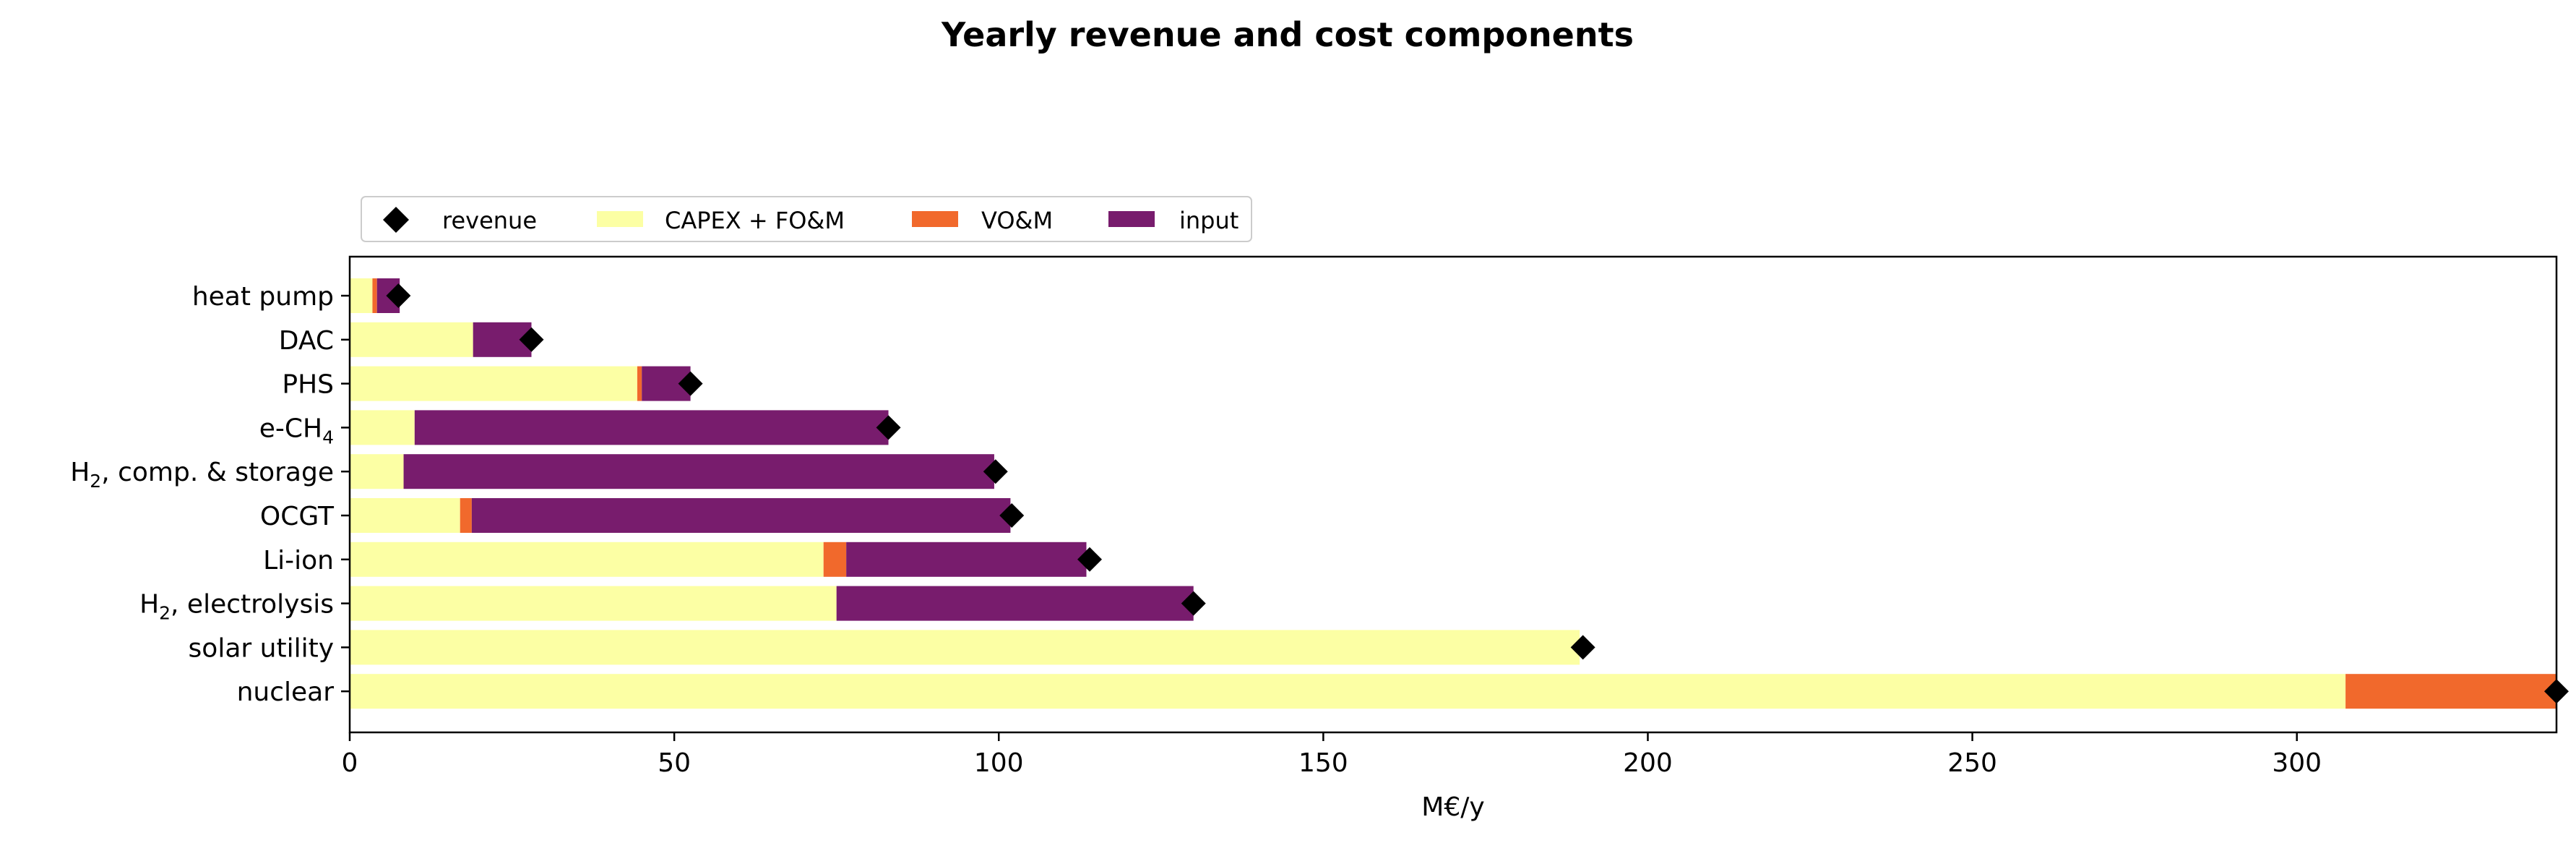  I want to click on bar-capex-fo-m-e-ch4, so click(382, 427).